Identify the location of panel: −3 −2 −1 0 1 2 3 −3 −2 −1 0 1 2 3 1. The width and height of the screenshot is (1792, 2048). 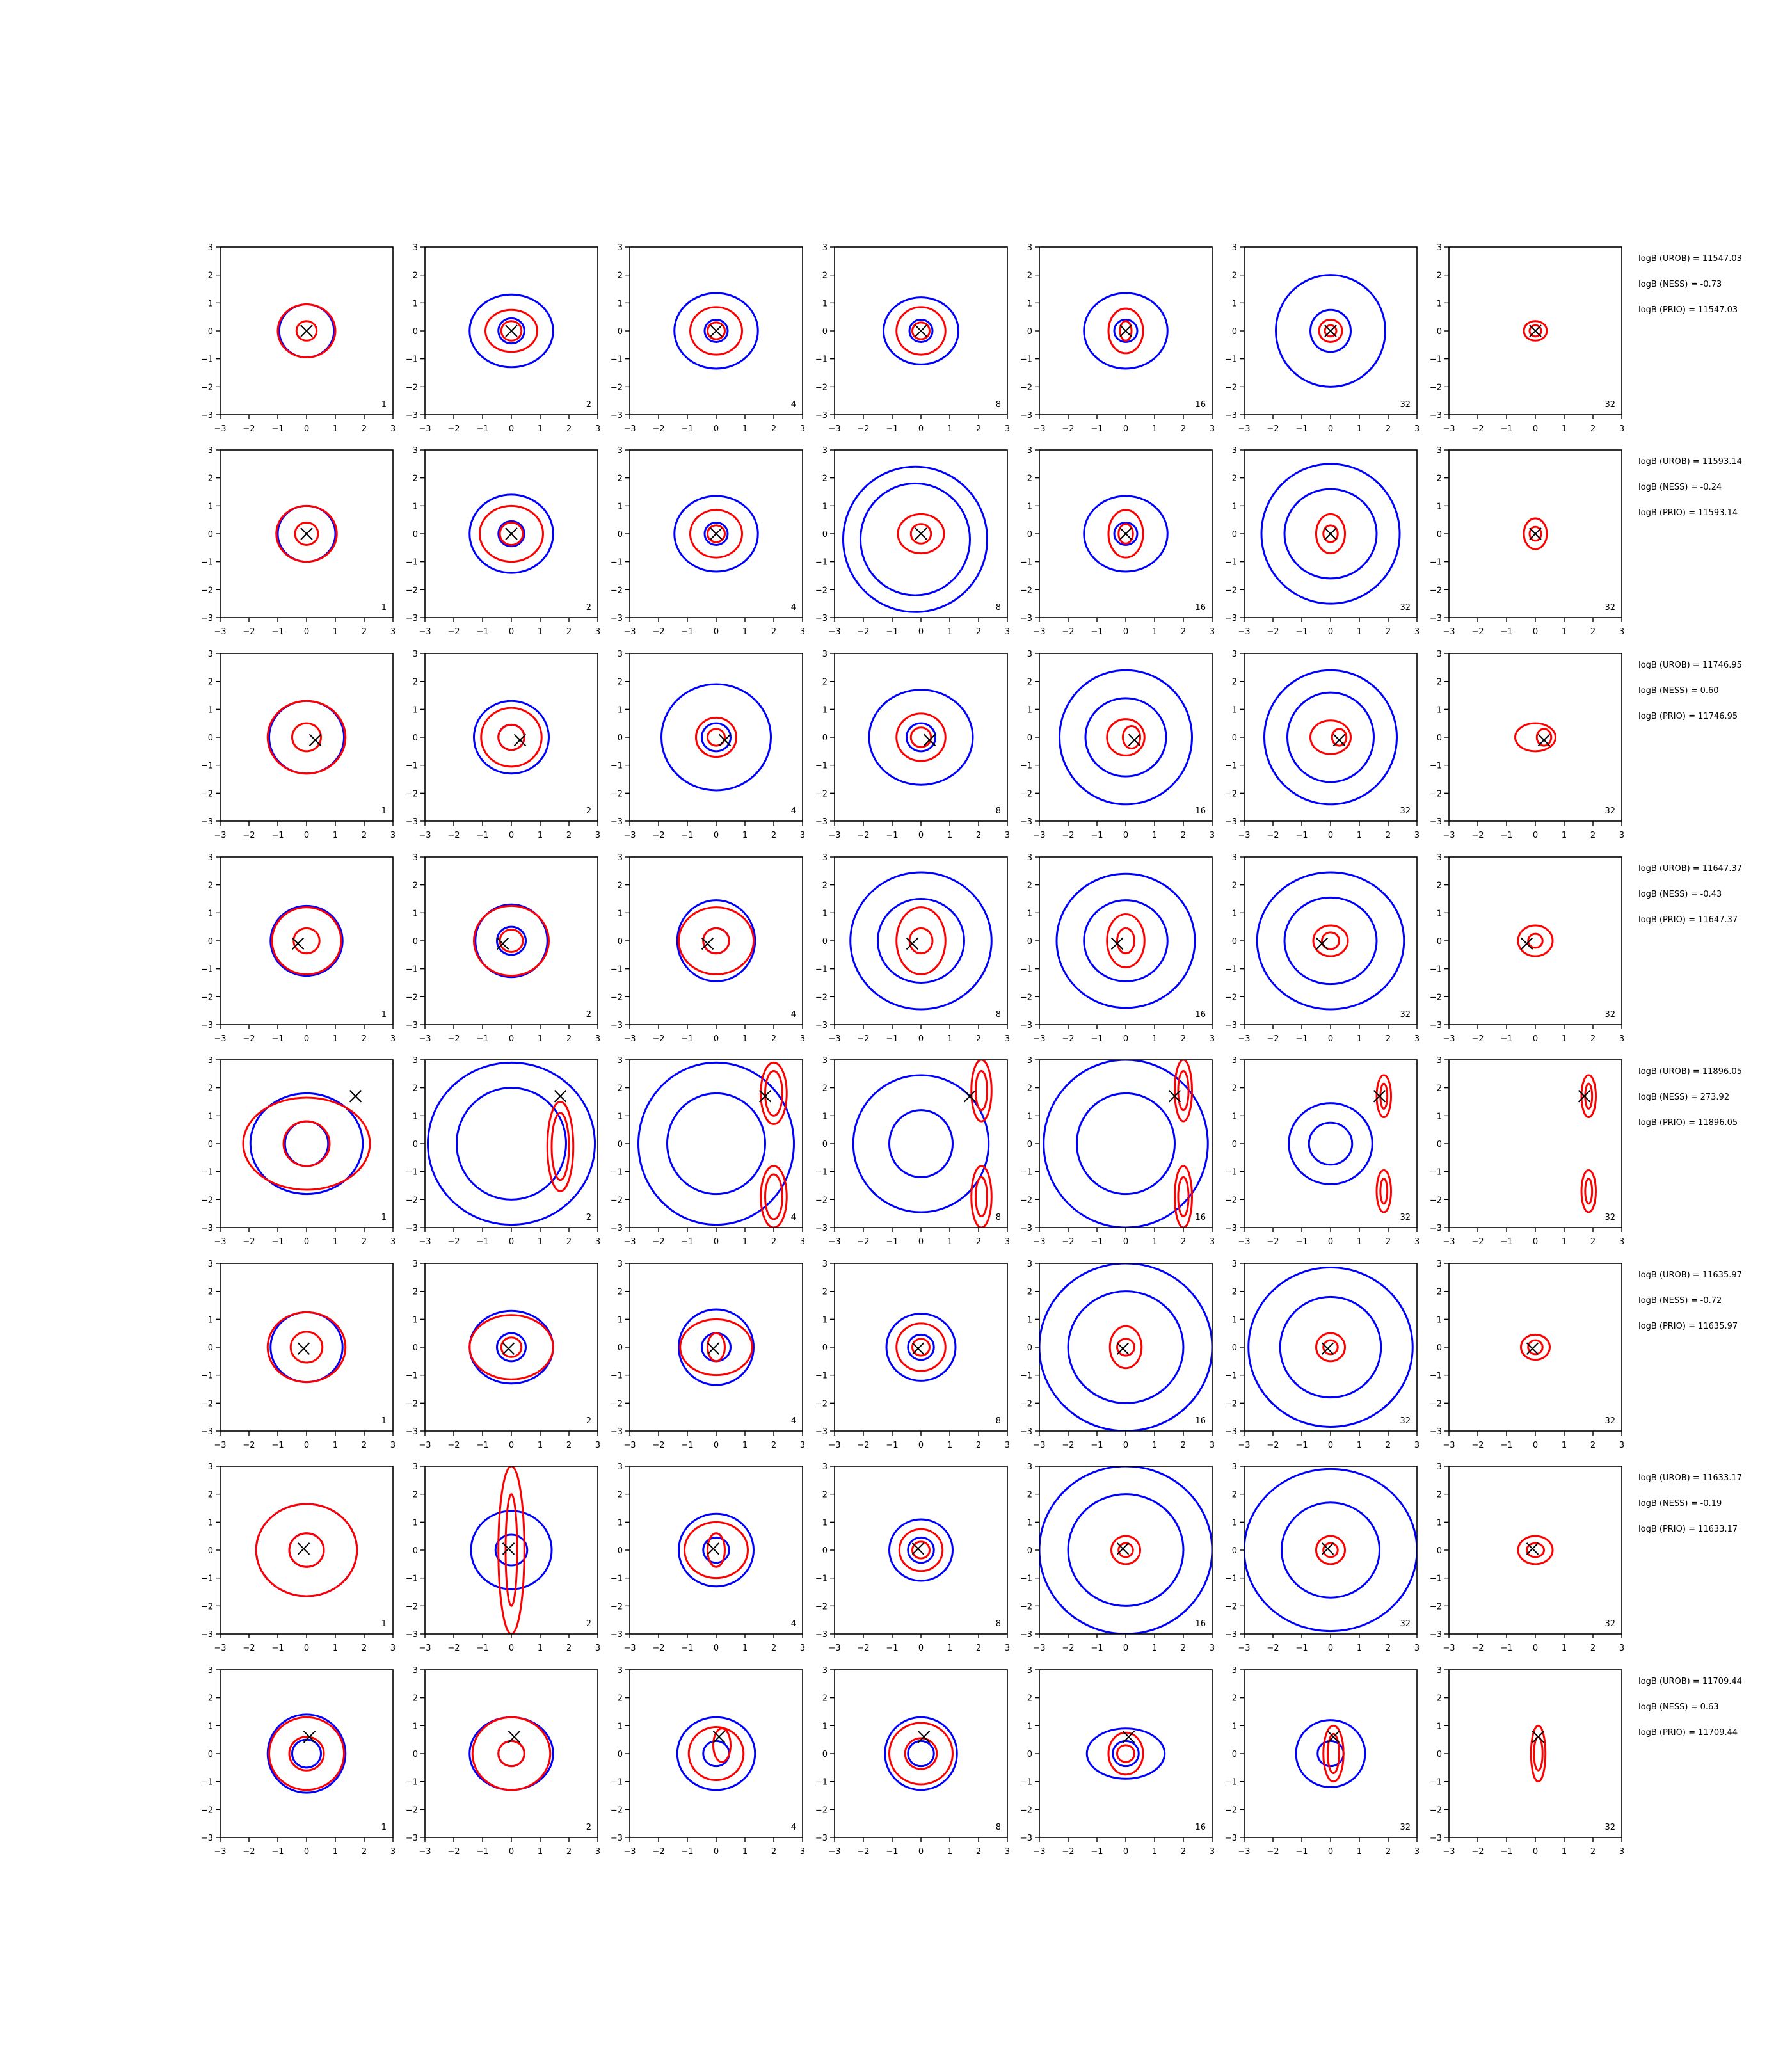
(298, 1761).